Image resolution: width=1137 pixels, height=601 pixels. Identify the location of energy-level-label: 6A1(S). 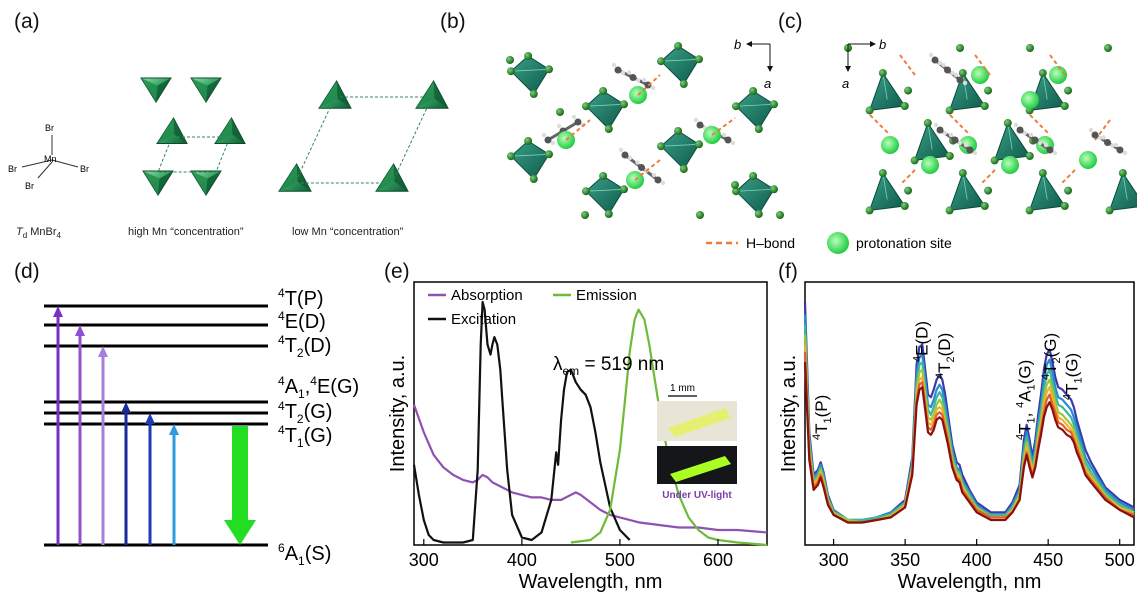
(304, 554).